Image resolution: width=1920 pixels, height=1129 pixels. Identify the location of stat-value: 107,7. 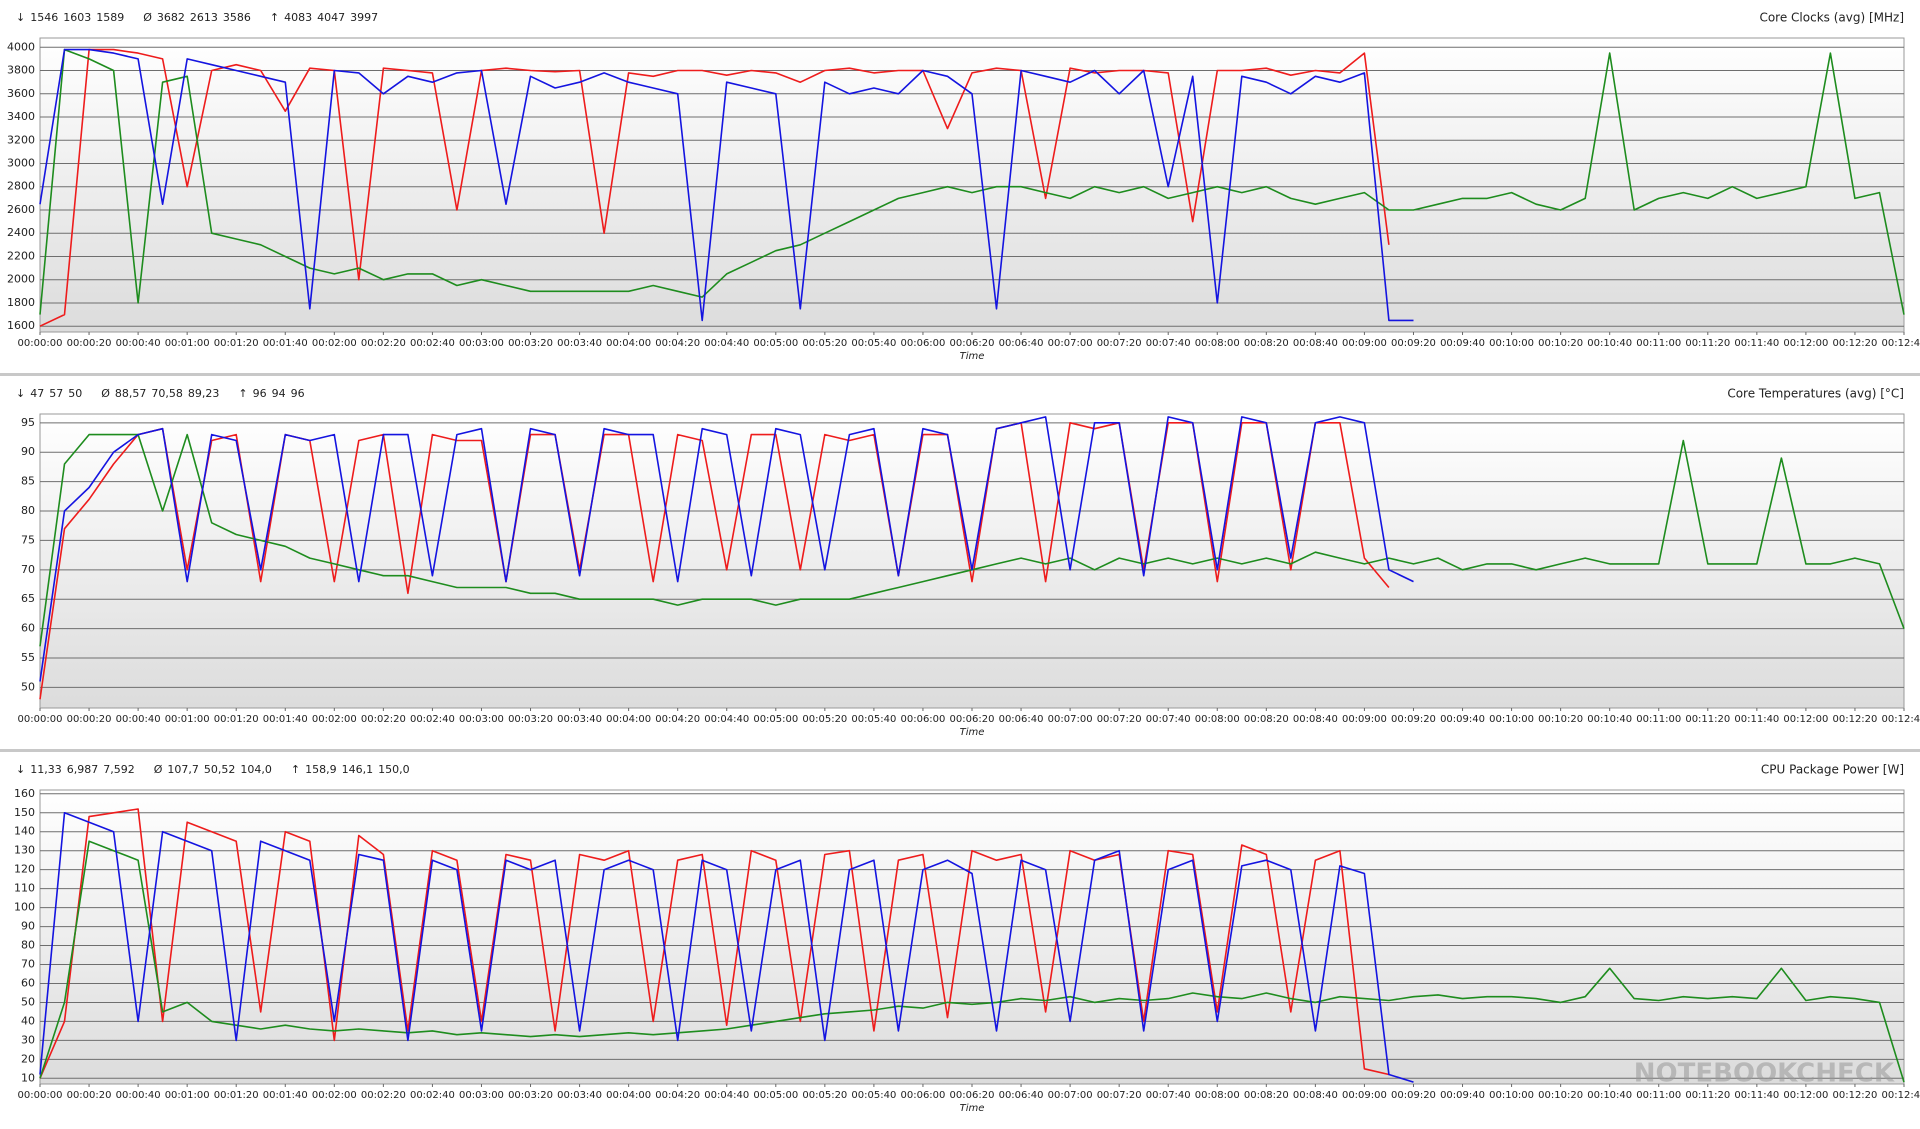
(183, 769).